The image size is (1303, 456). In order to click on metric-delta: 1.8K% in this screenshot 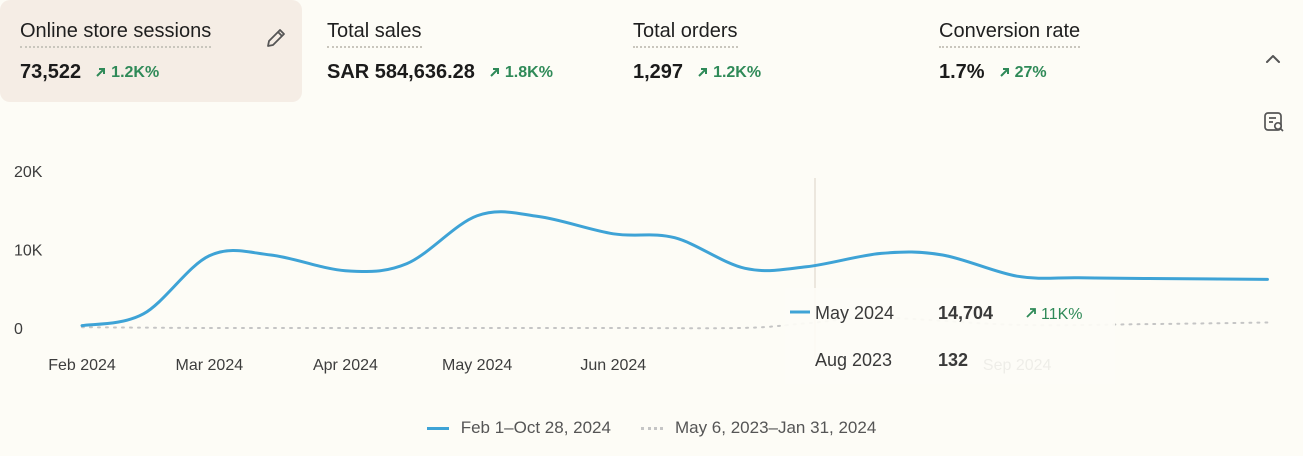, I will do `click(521, 73)`.